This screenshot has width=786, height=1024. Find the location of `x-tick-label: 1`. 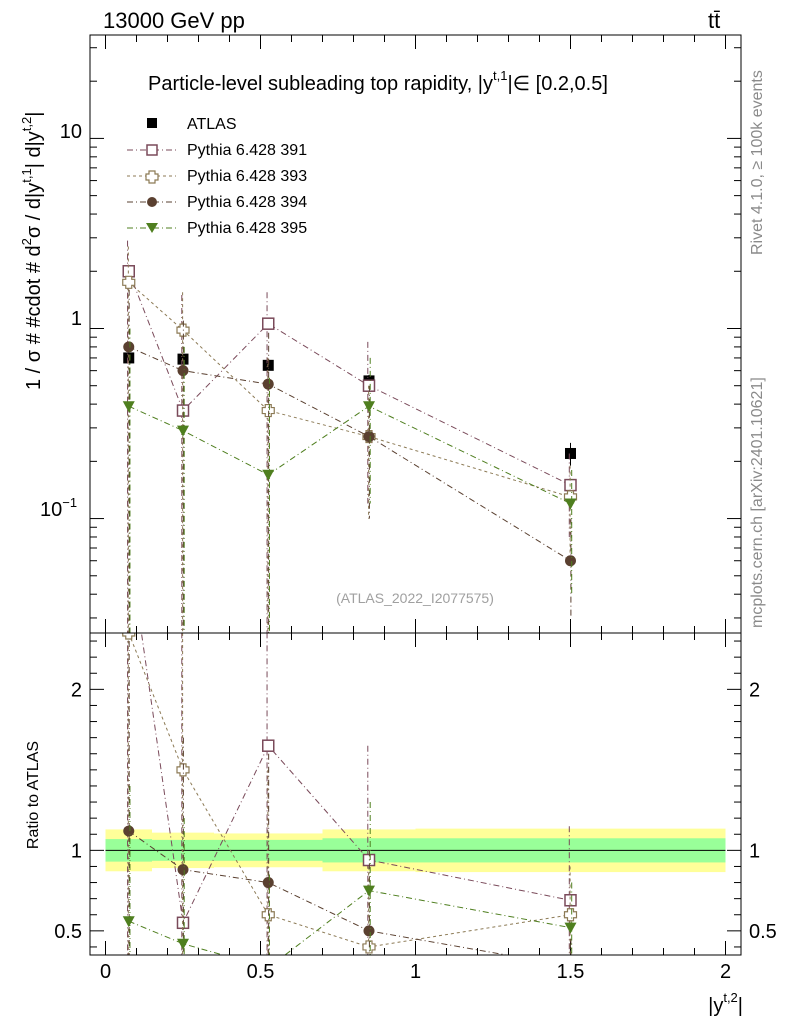

x-tick-label: 1 is located at coordinates (415, 972).